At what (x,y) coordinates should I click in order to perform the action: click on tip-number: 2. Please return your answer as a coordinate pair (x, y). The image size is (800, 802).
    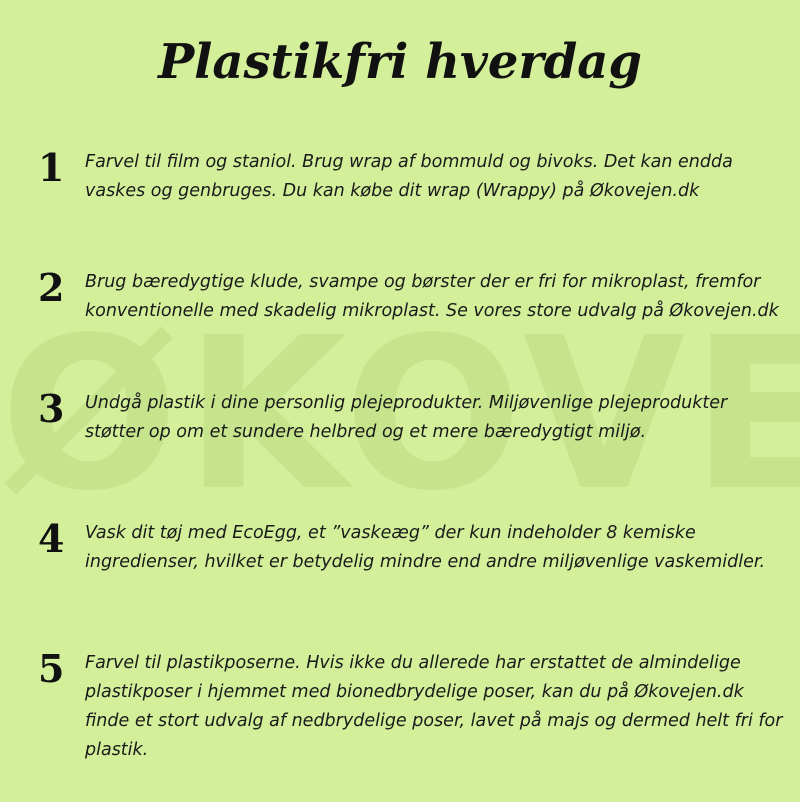
    Looking at the image, I should click on (51, 287).